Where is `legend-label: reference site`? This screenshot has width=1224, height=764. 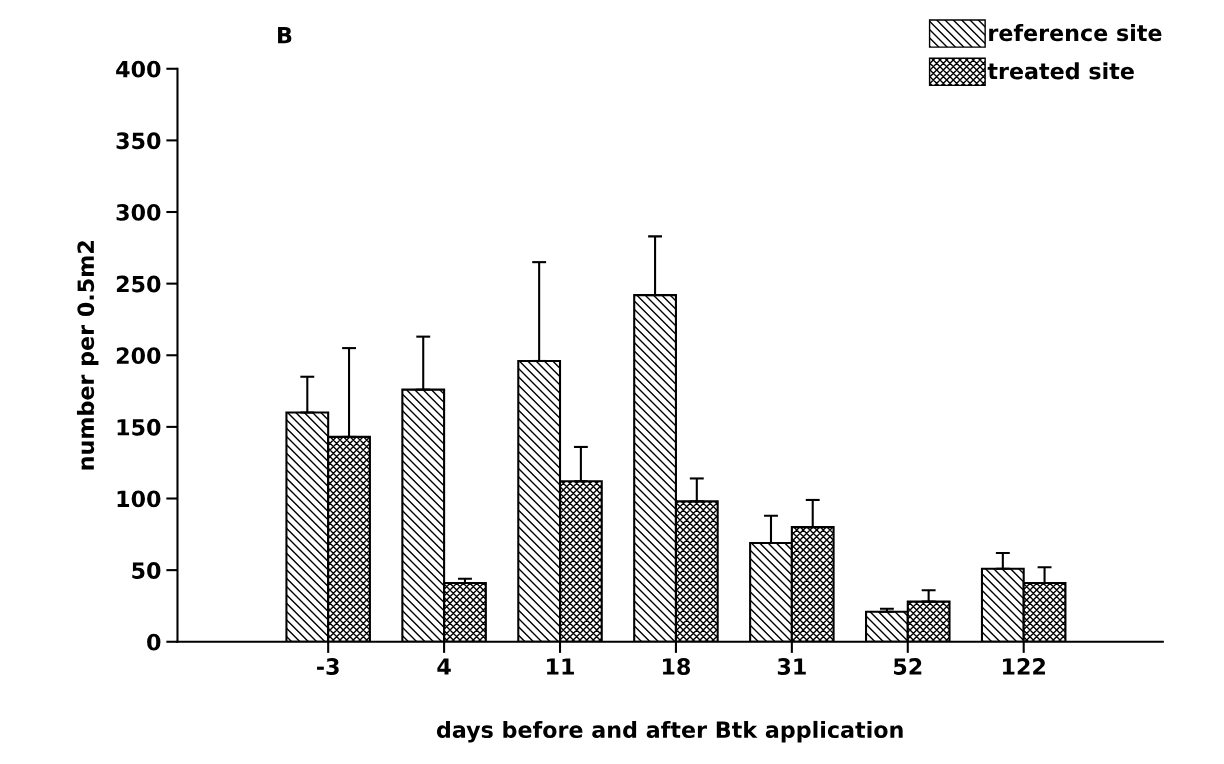 legend-label: reference site is located at coordinates (1075, 33).